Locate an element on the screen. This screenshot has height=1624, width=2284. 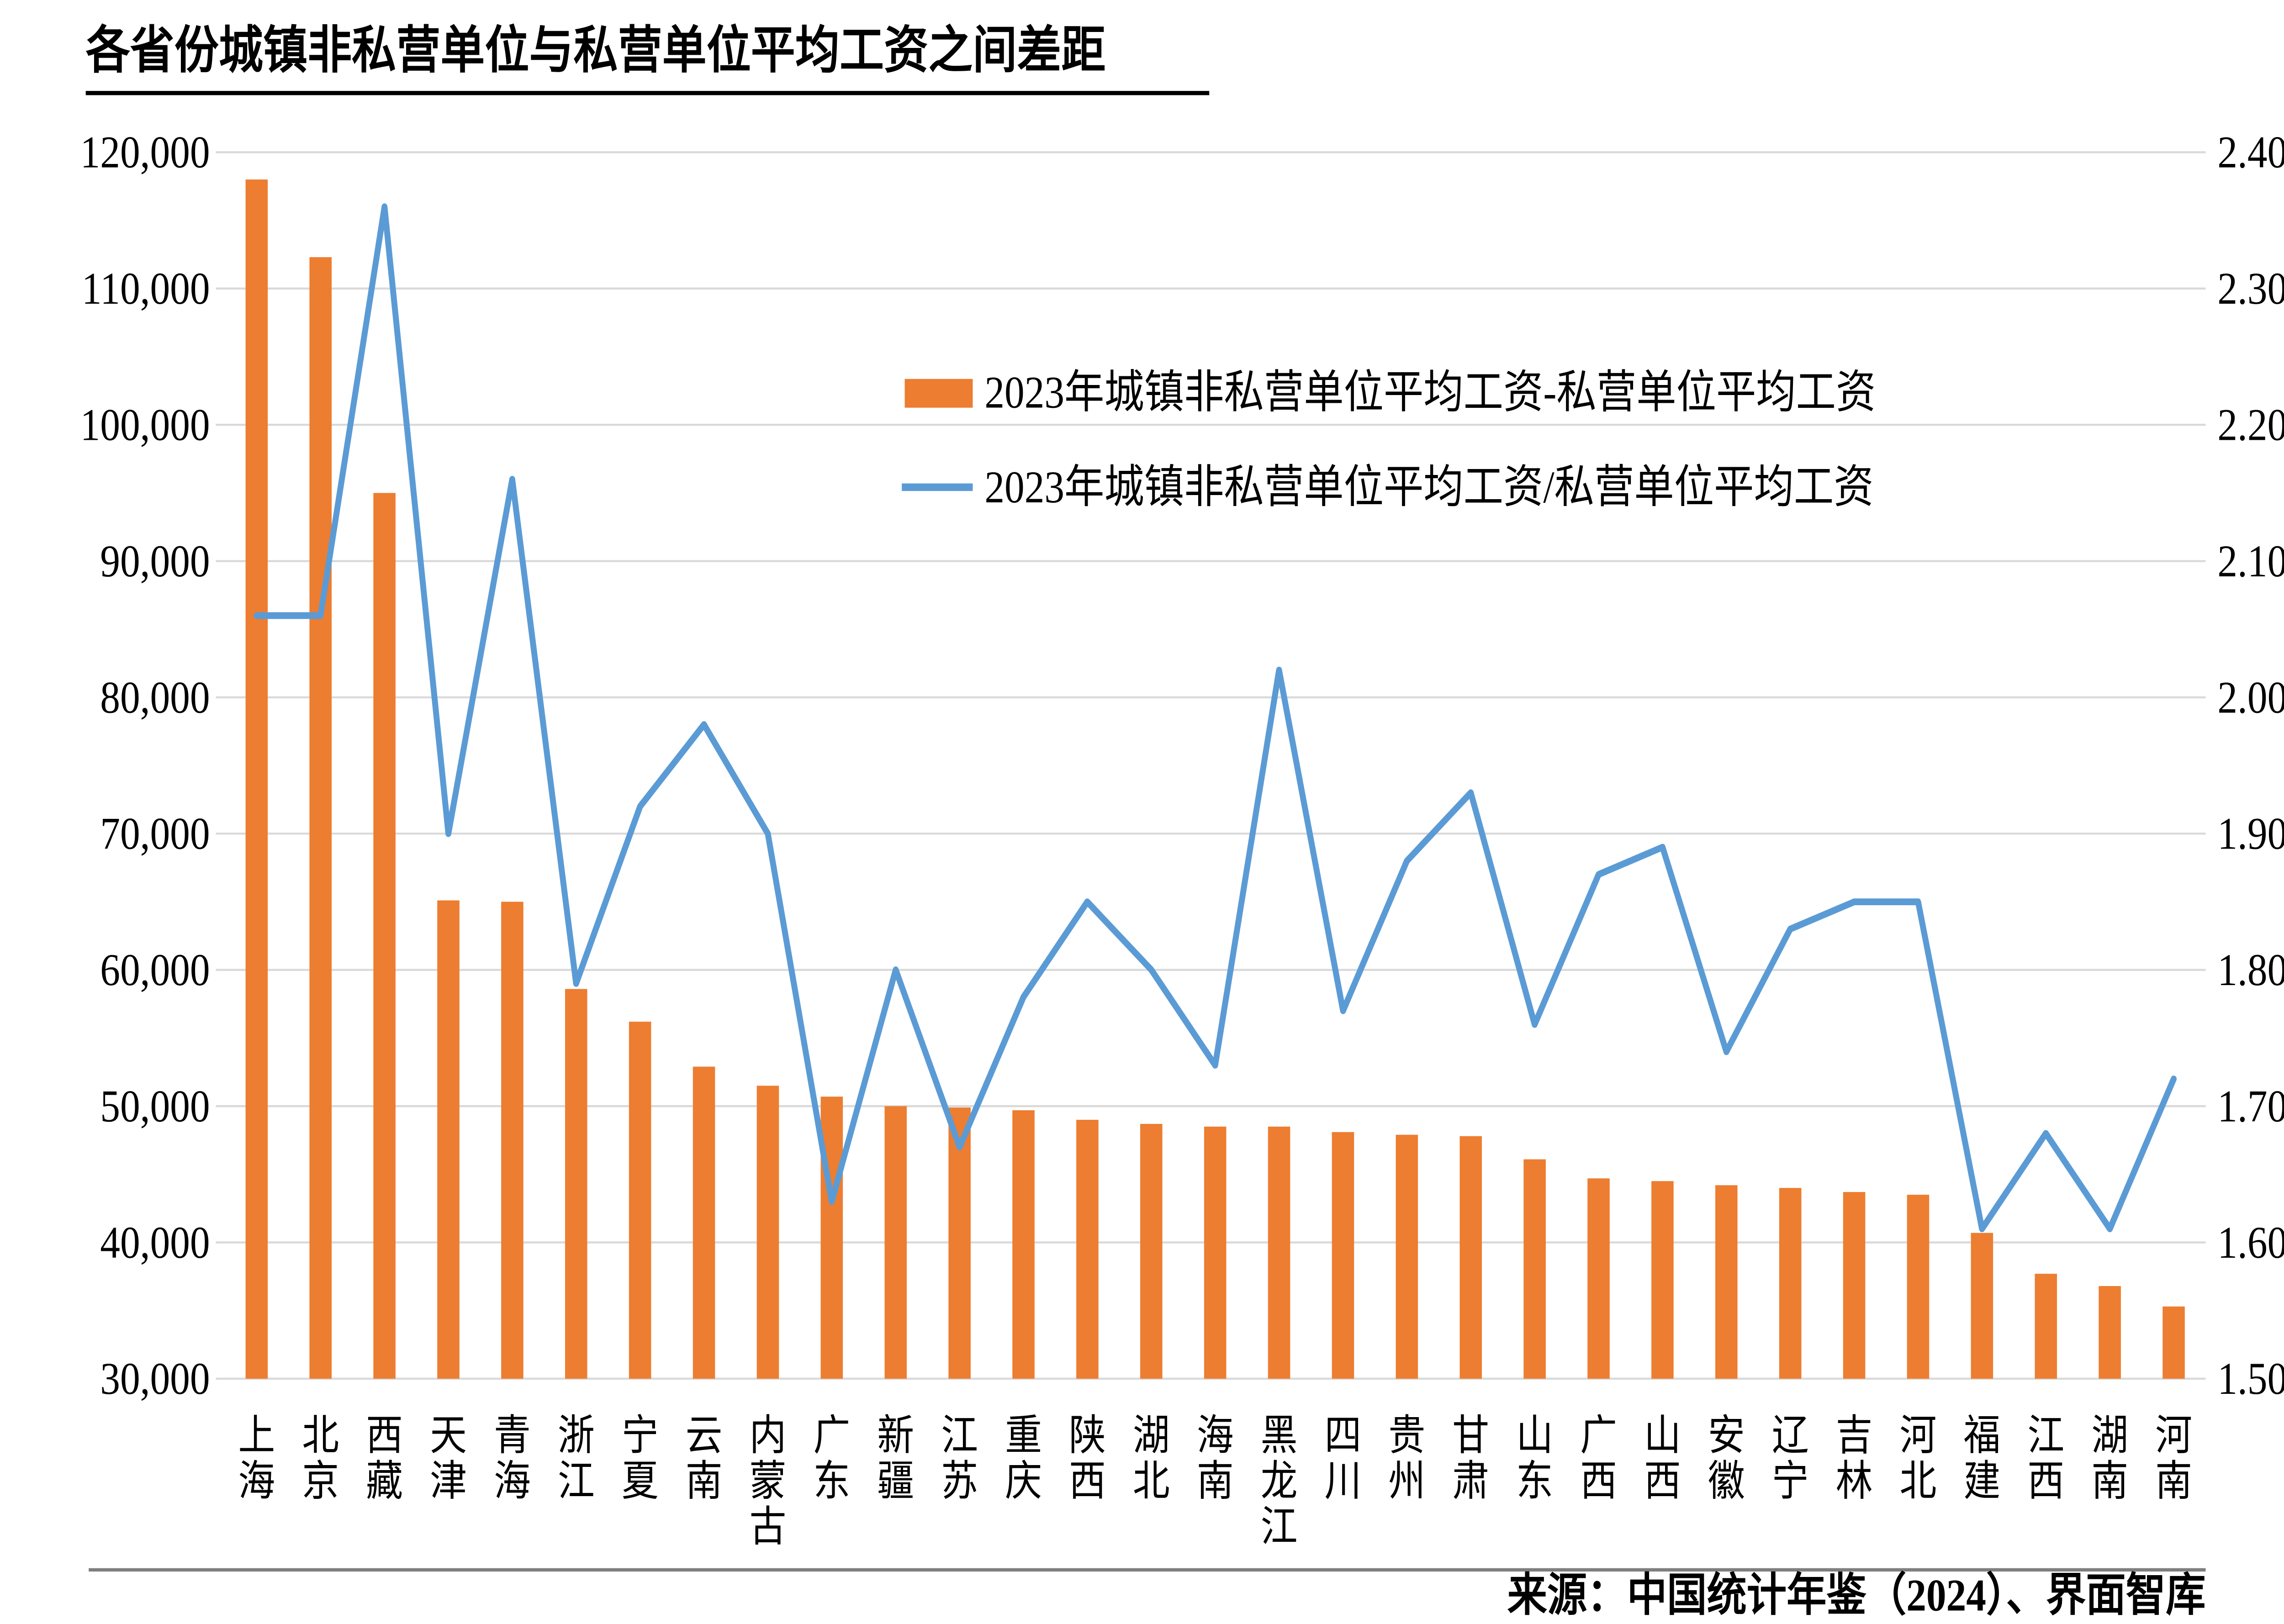
x-axis-category-label: 重庆 is located at coordinates (1023, 1458).